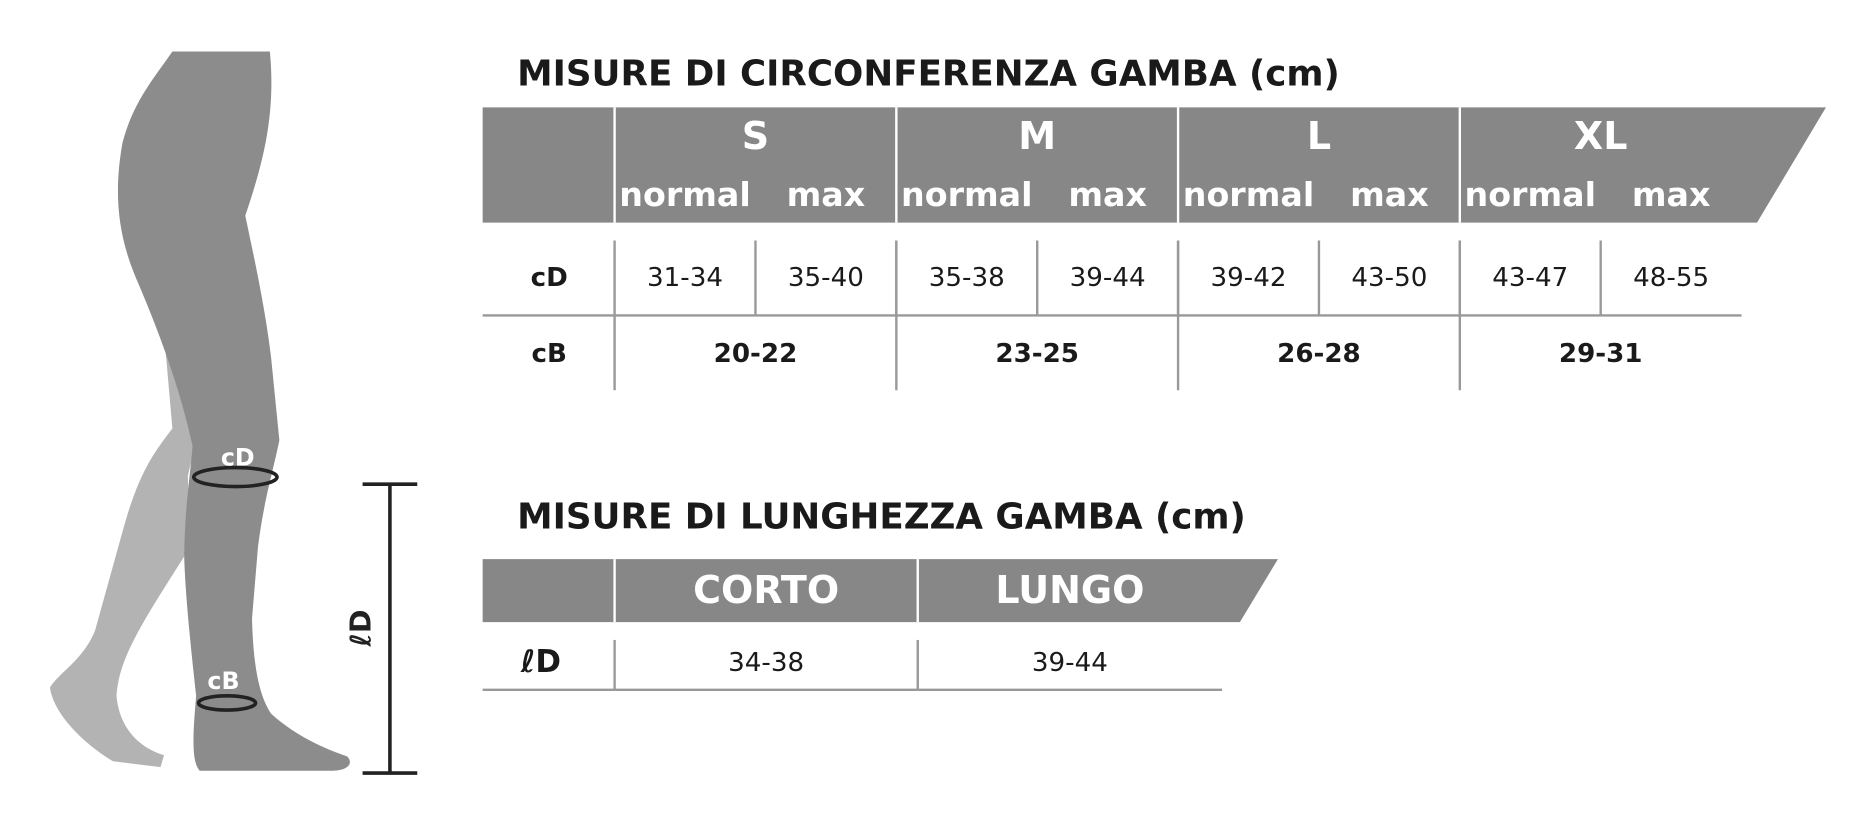 This screenshot has height=821, width=1864. What do you see at coordinates (756, 354) in the screenshot?
I see `cell: 20-22` at bounding box center [756, 354].